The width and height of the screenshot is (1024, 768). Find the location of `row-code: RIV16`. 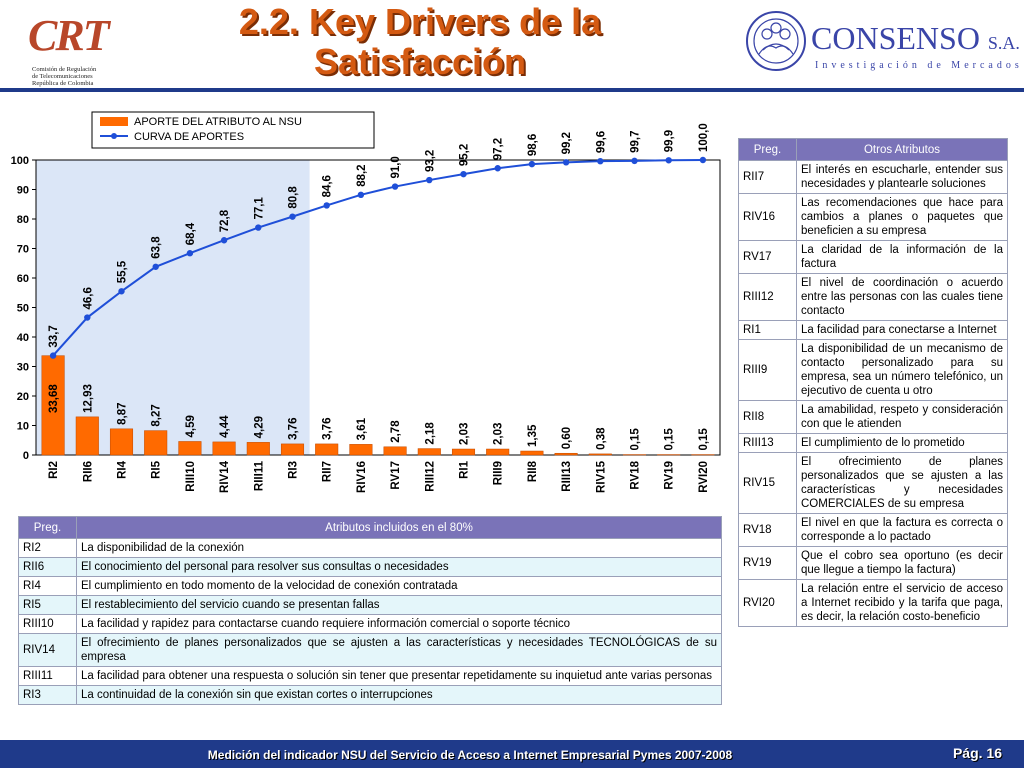

row-code: RIV16 is located at coordinates (767, 217).